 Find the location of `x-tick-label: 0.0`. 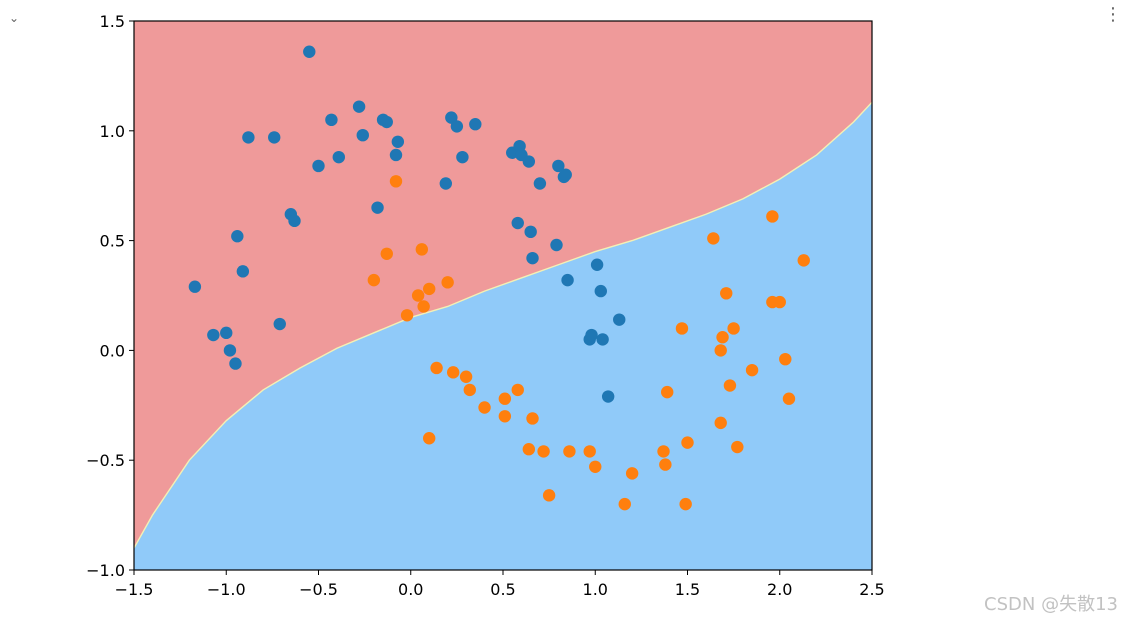

x-tick-label: 0.0 is located at coordinates (410, 589).